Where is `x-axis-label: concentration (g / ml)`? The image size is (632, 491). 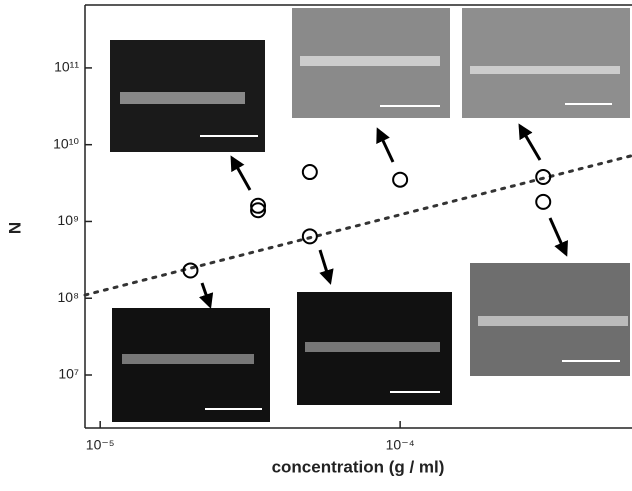 x-axis-label: concentration (g / ml) is located at coordinates (358, 466).